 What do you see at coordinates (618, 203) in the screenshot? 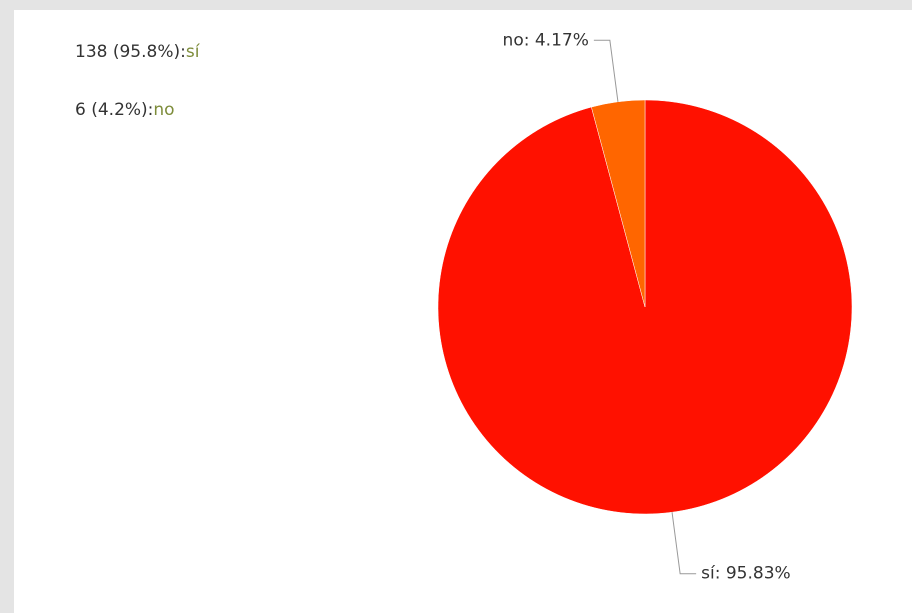
I see `pie-slice` at bounding box center [618, 203].